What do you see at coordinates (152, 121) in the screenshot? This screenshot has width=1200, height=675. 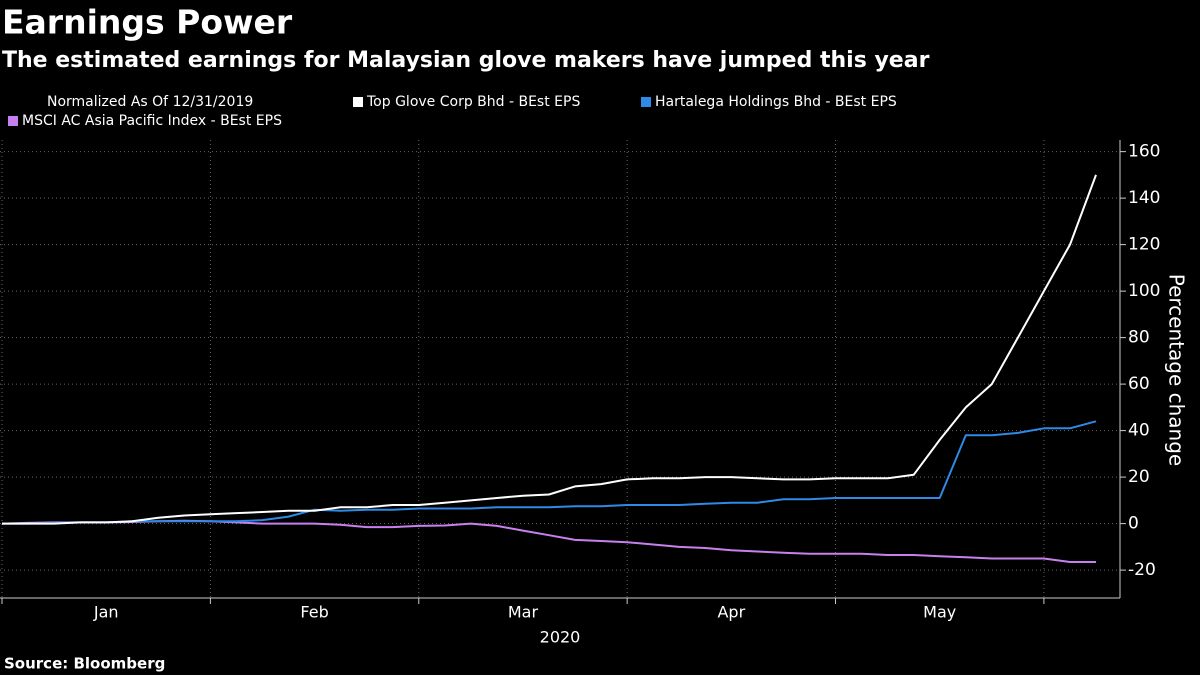 I see `legend-label: MSCI AC Asia Pacific Index - BEst EPS` at bounding box center [152, 121].